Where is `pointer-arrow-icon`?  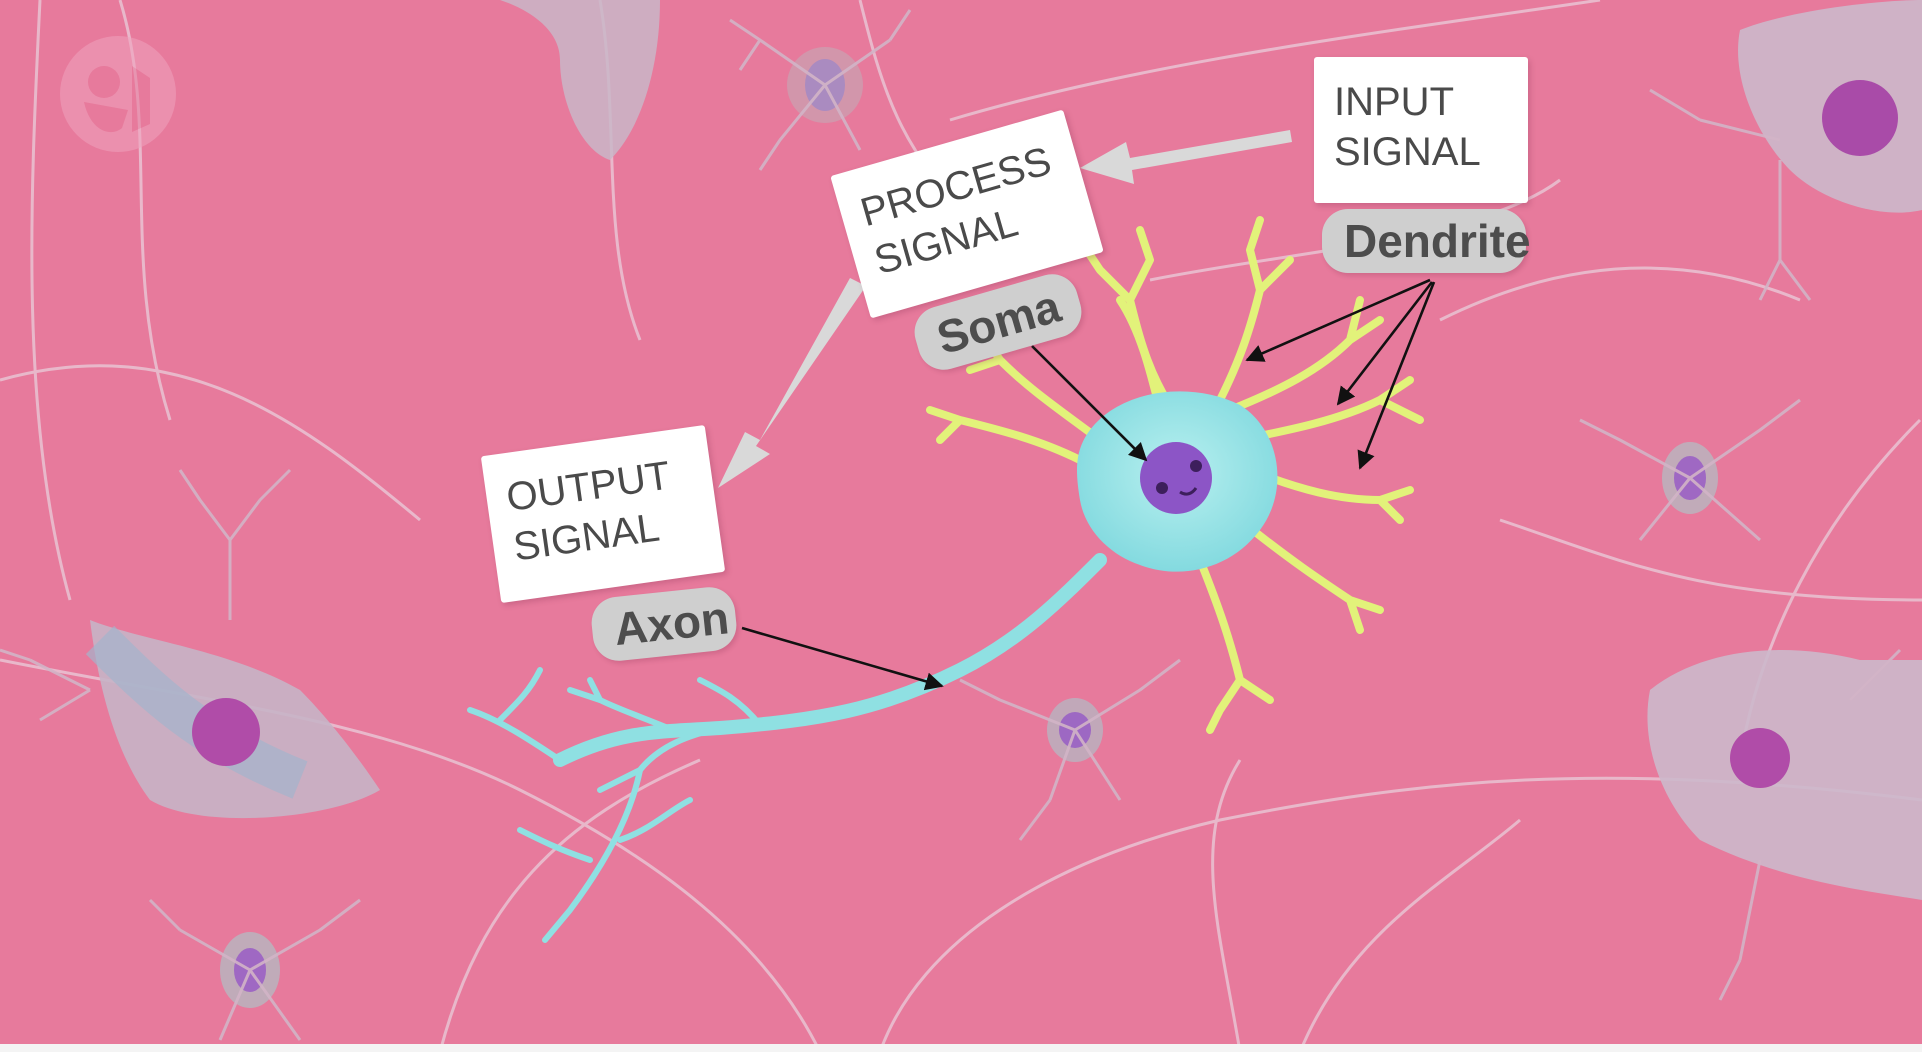
pointer-arrow-icon is located at coordinates (1088, 484).